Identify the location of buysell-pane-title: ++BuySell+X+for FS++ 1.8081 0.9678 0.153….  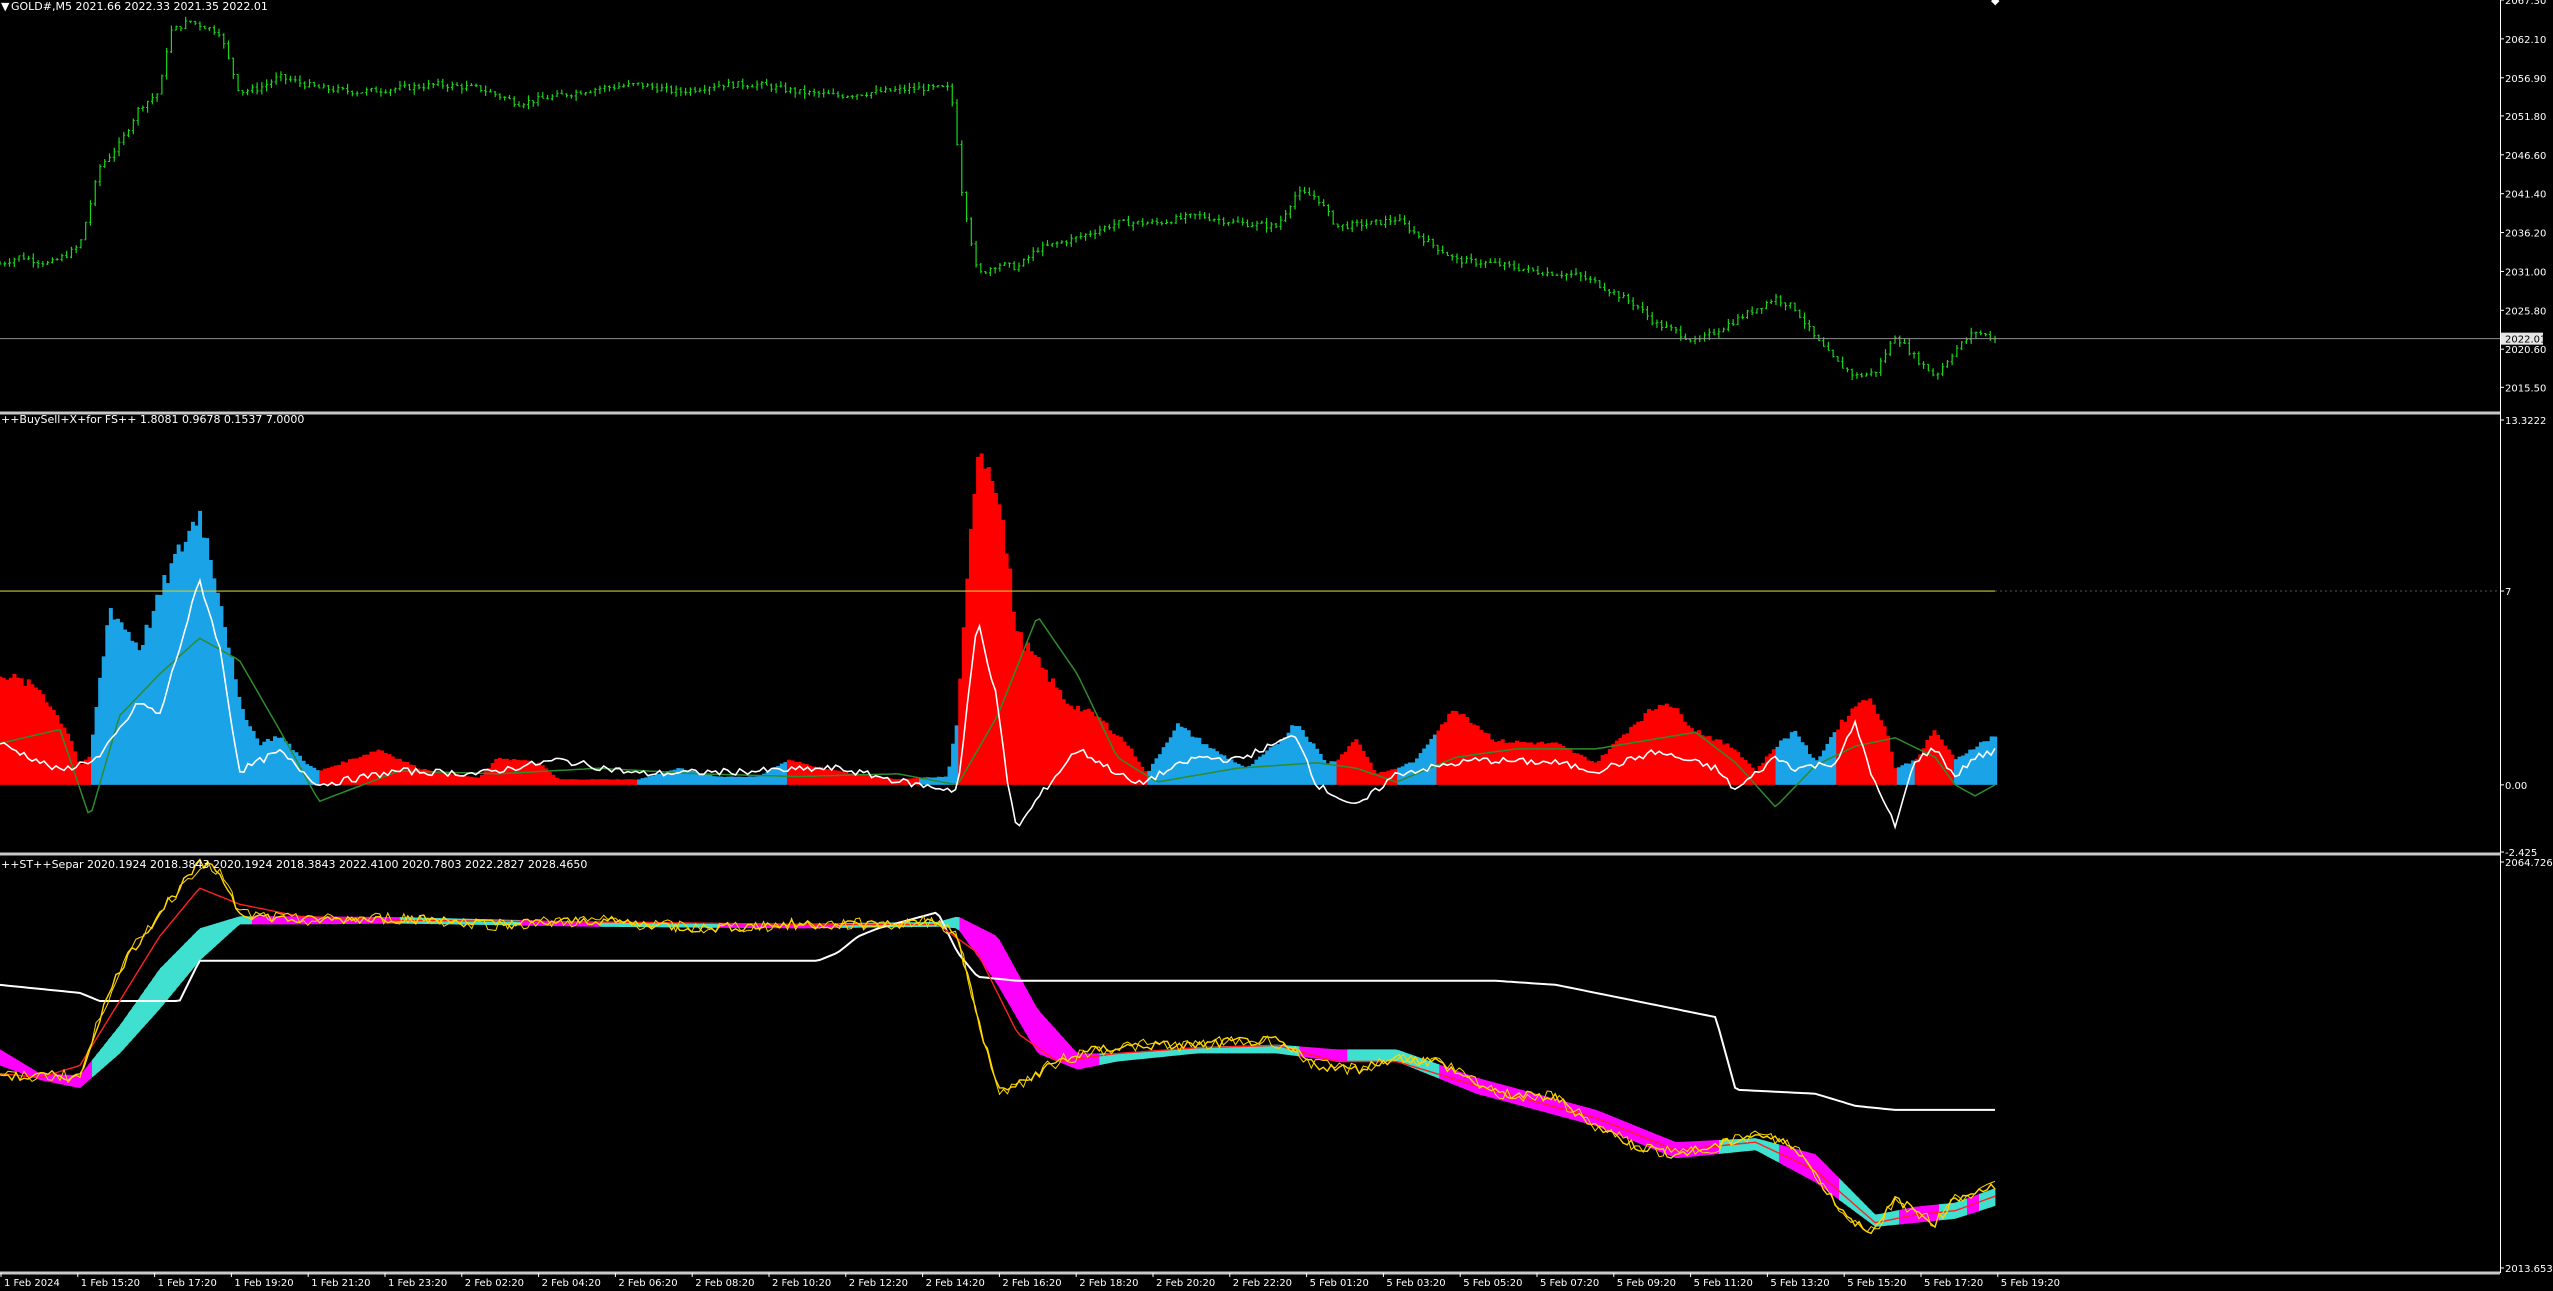
(152, 419).